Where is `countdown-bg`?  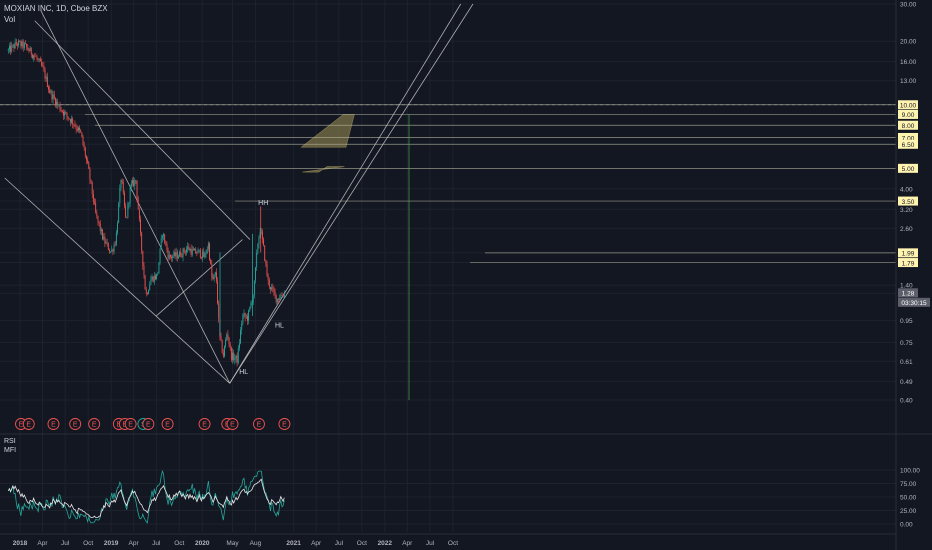
countdown-bg is located at coordinates (914, 302).